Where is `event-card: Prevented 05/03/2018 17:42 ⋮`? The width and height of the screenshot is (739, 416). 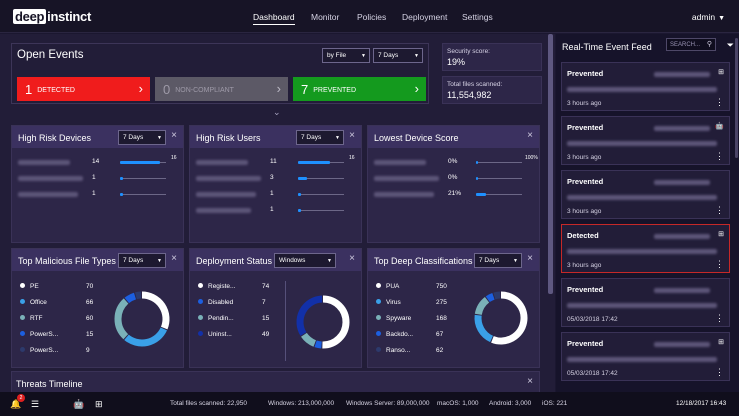 event-card: Prevented 05/03/2018 17:42 ⋮ is located at coordinates (645, 302).